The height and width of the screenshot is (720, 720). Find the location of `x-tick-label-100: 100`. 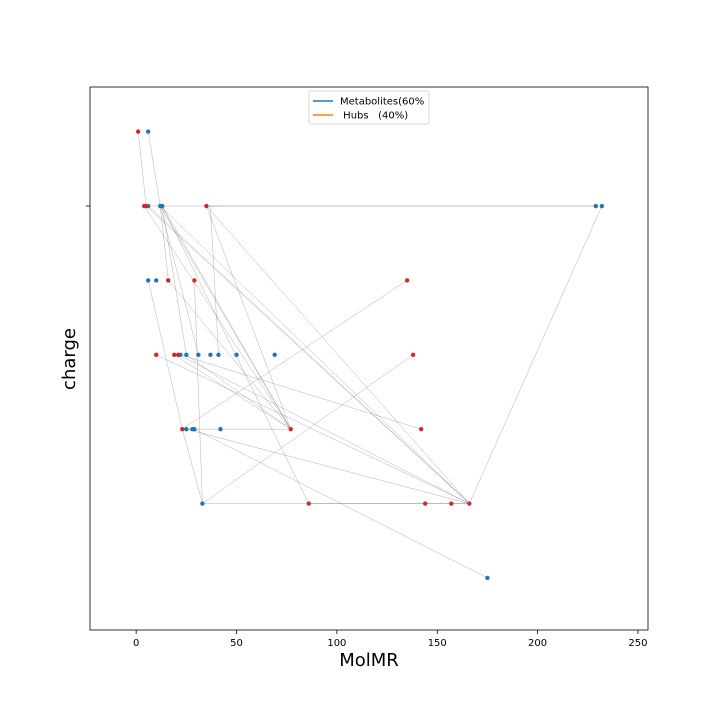

x-tick-label-100: 100 is located at coordinates (336, 643).